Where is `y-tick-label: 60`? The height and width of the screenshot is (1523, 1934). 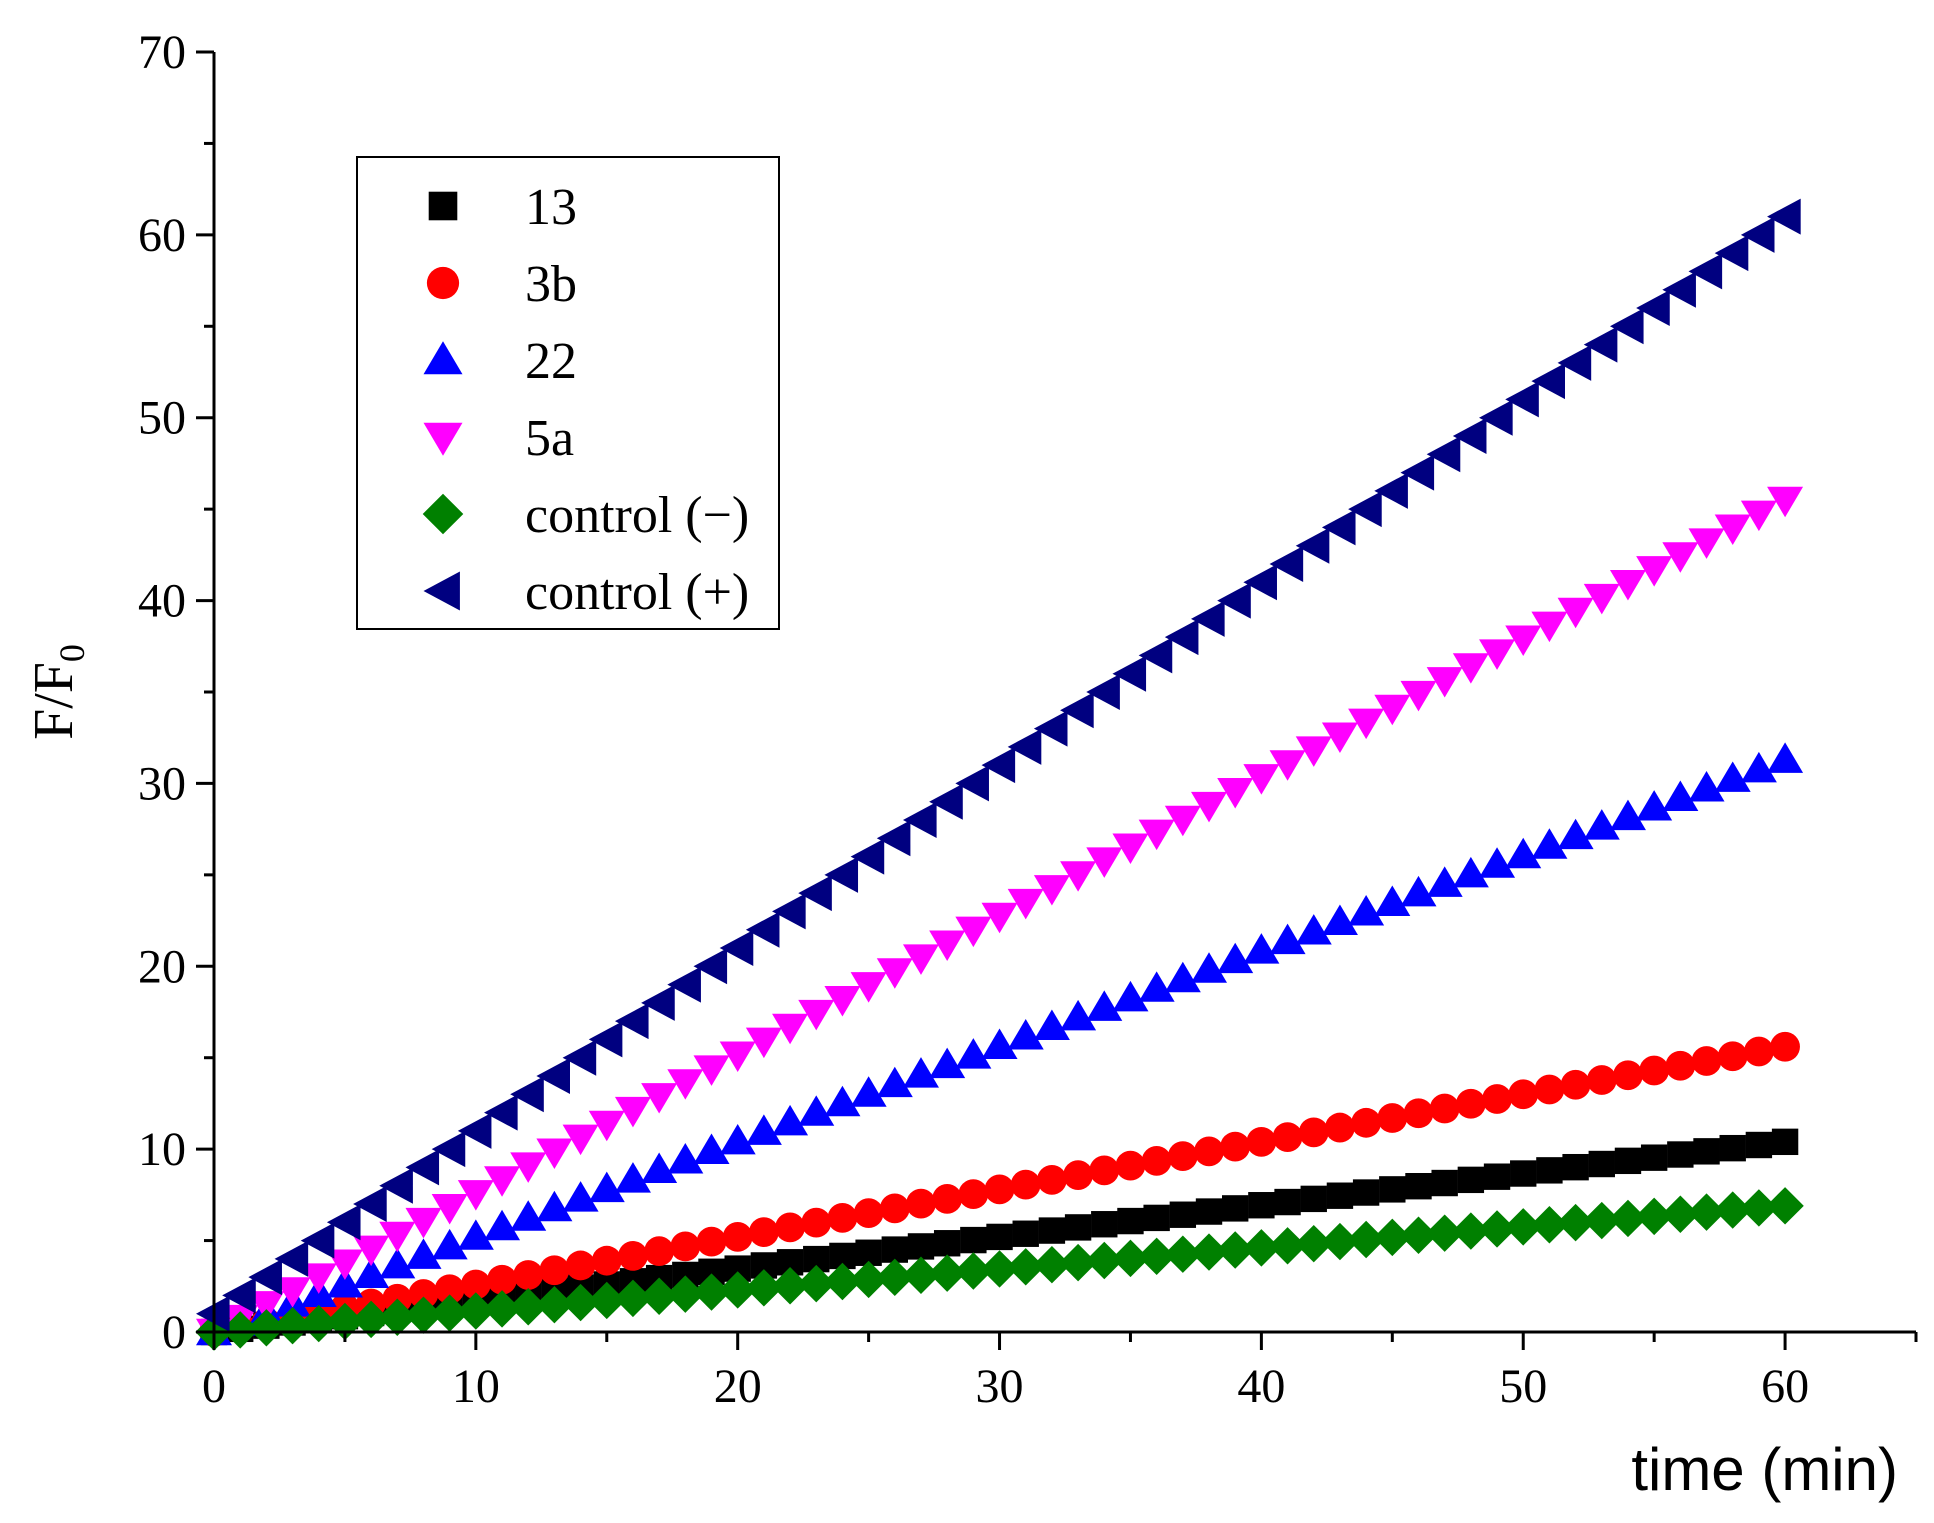 y-tick-label: 60 is located at coordinates (162, 235).